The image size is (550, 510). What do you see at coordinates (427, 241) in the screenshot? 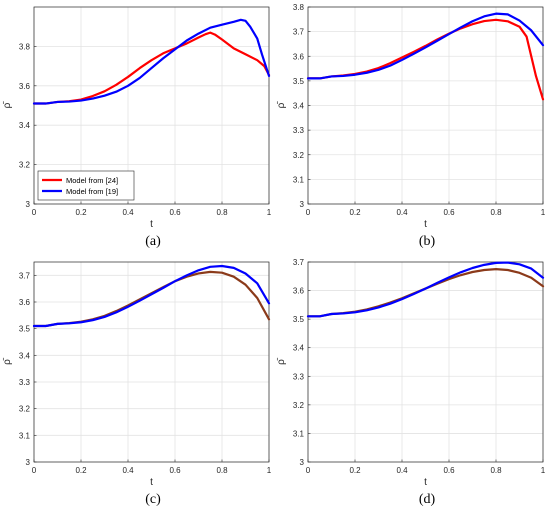
I see `panel-caption-b: (b)` at bounding box center [427, 241].